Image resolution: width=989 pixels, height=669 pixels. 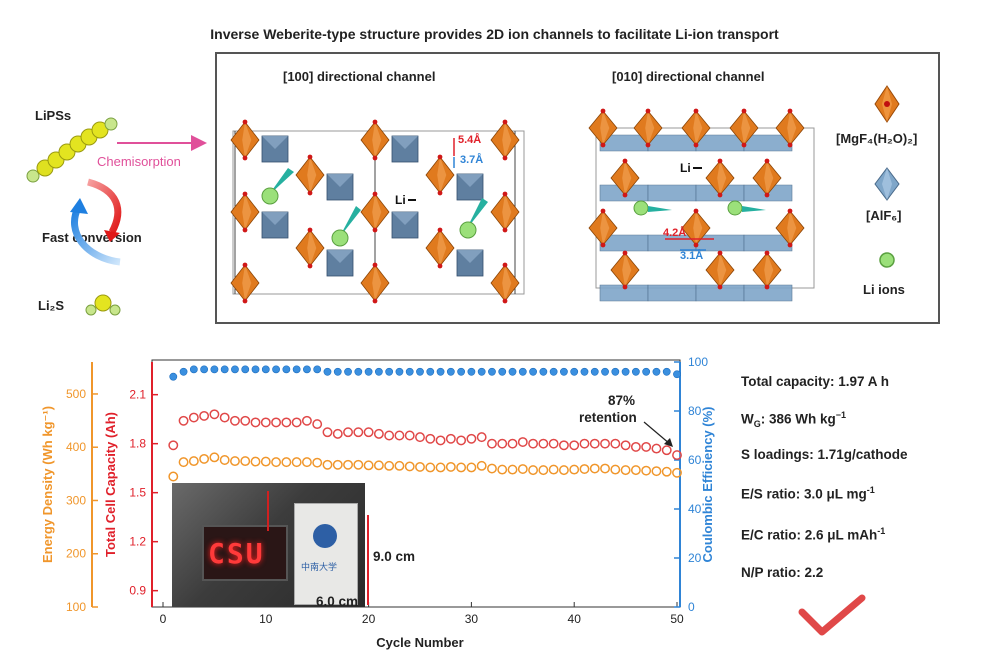 I want to click on led-panel: CSU, so click(x=245, y=553).